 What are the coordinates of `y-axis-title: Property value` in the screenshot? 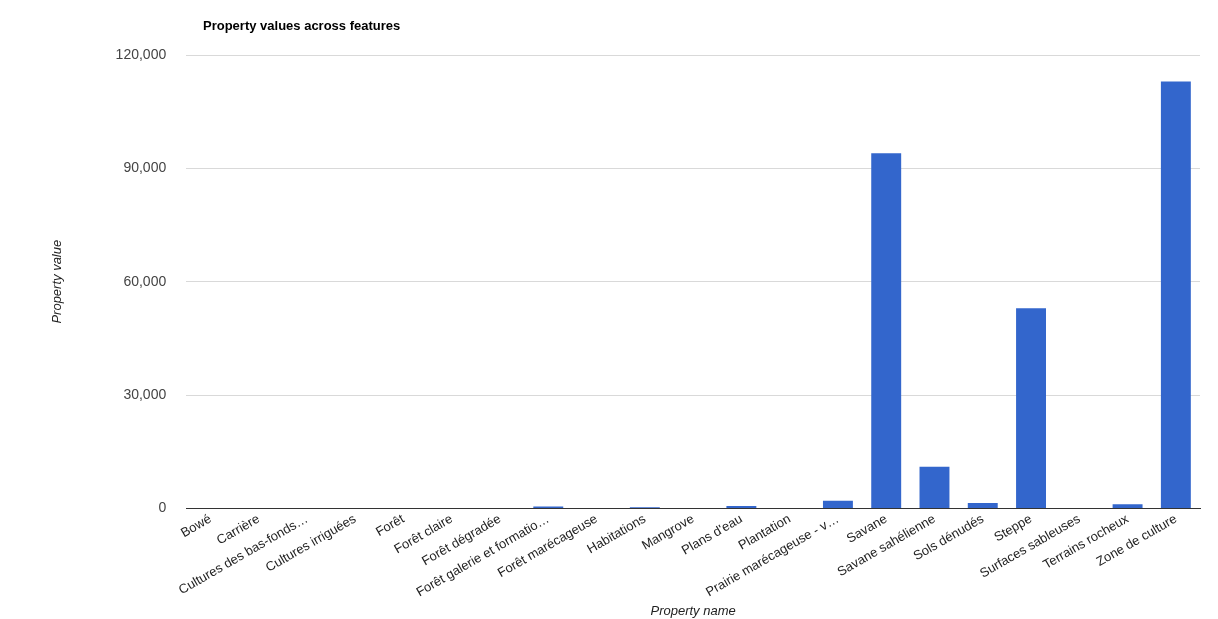 It's located at (57, 281).